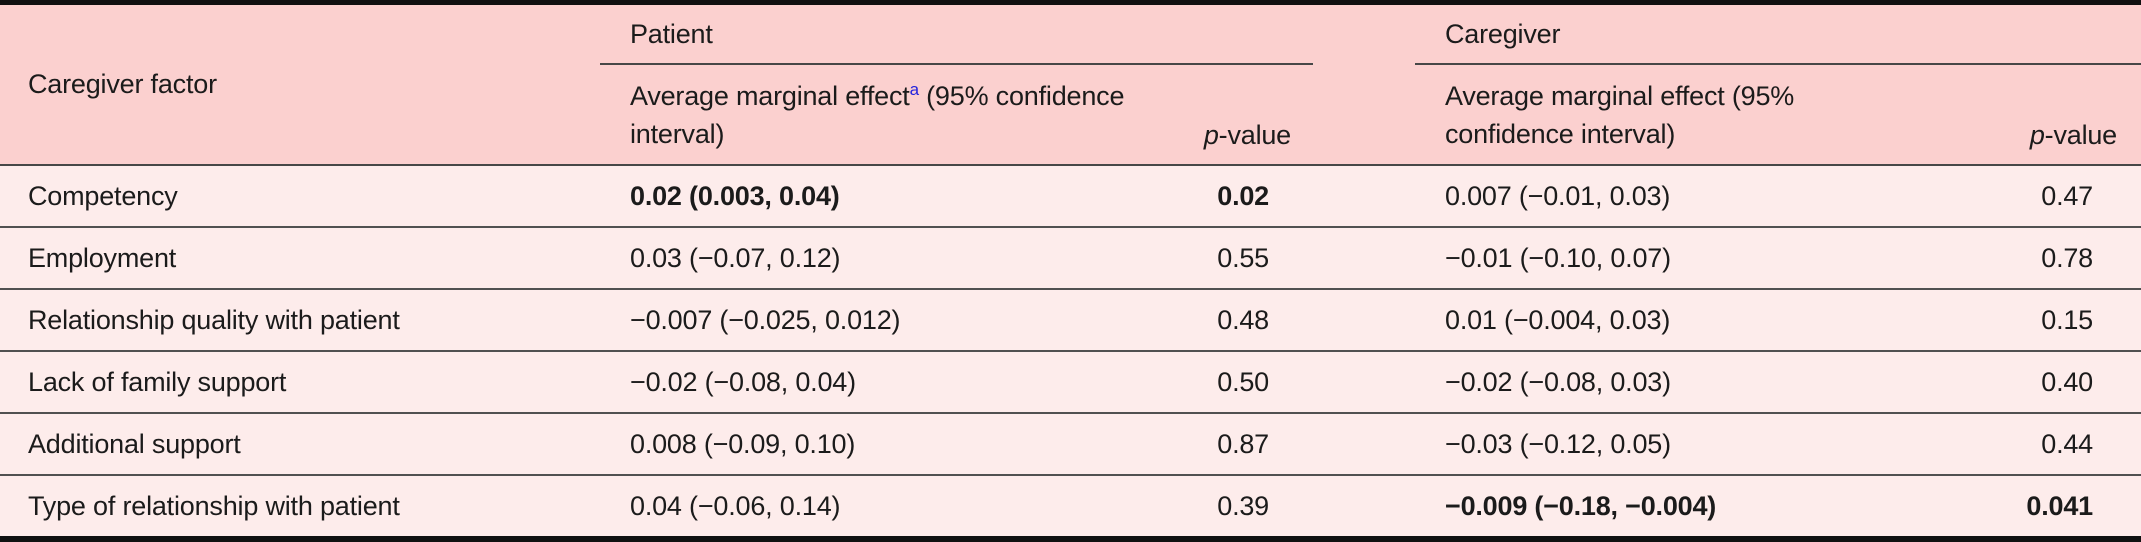 The height and width of the screenshot is (542, 2141). I want to click on cell-factor: Relationship quality with patient, so click(300, 320).